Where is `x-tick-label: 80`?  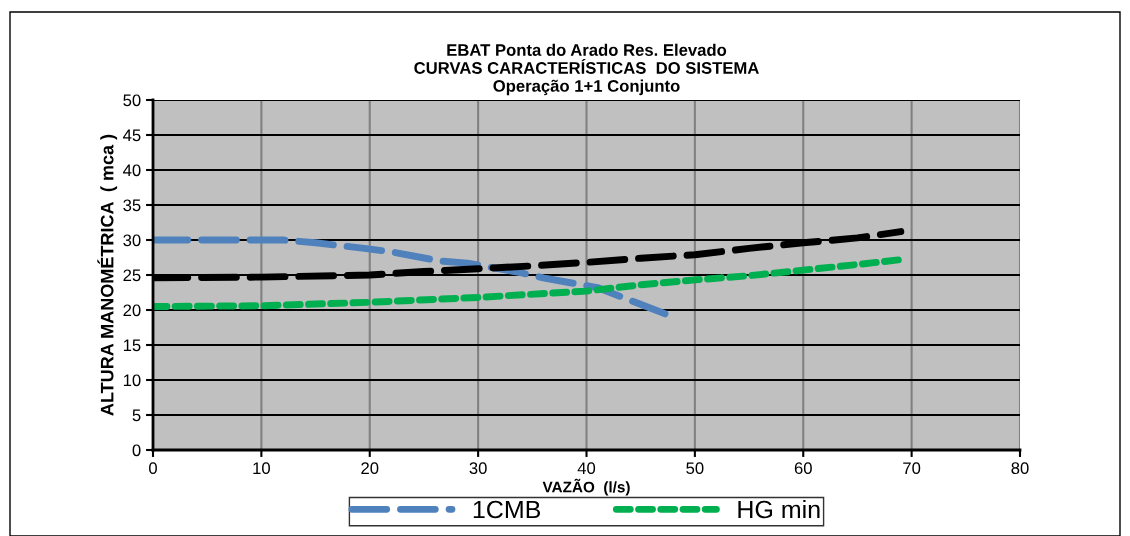 x-tick-label: 80 is located at coordinates (1020, 468).